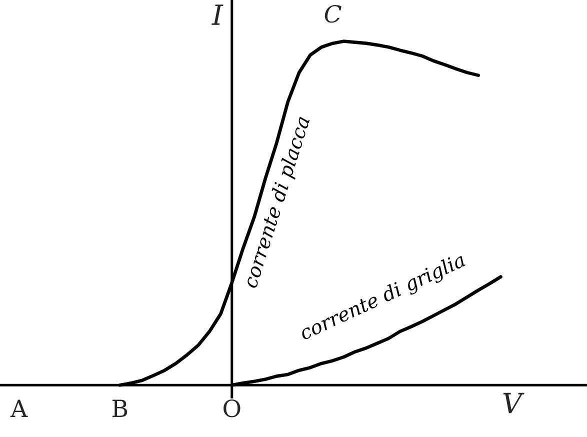  What do you see at coordinates (333, 13) in the screenshot?
I see `text: C` at bounding box center [333, 13].